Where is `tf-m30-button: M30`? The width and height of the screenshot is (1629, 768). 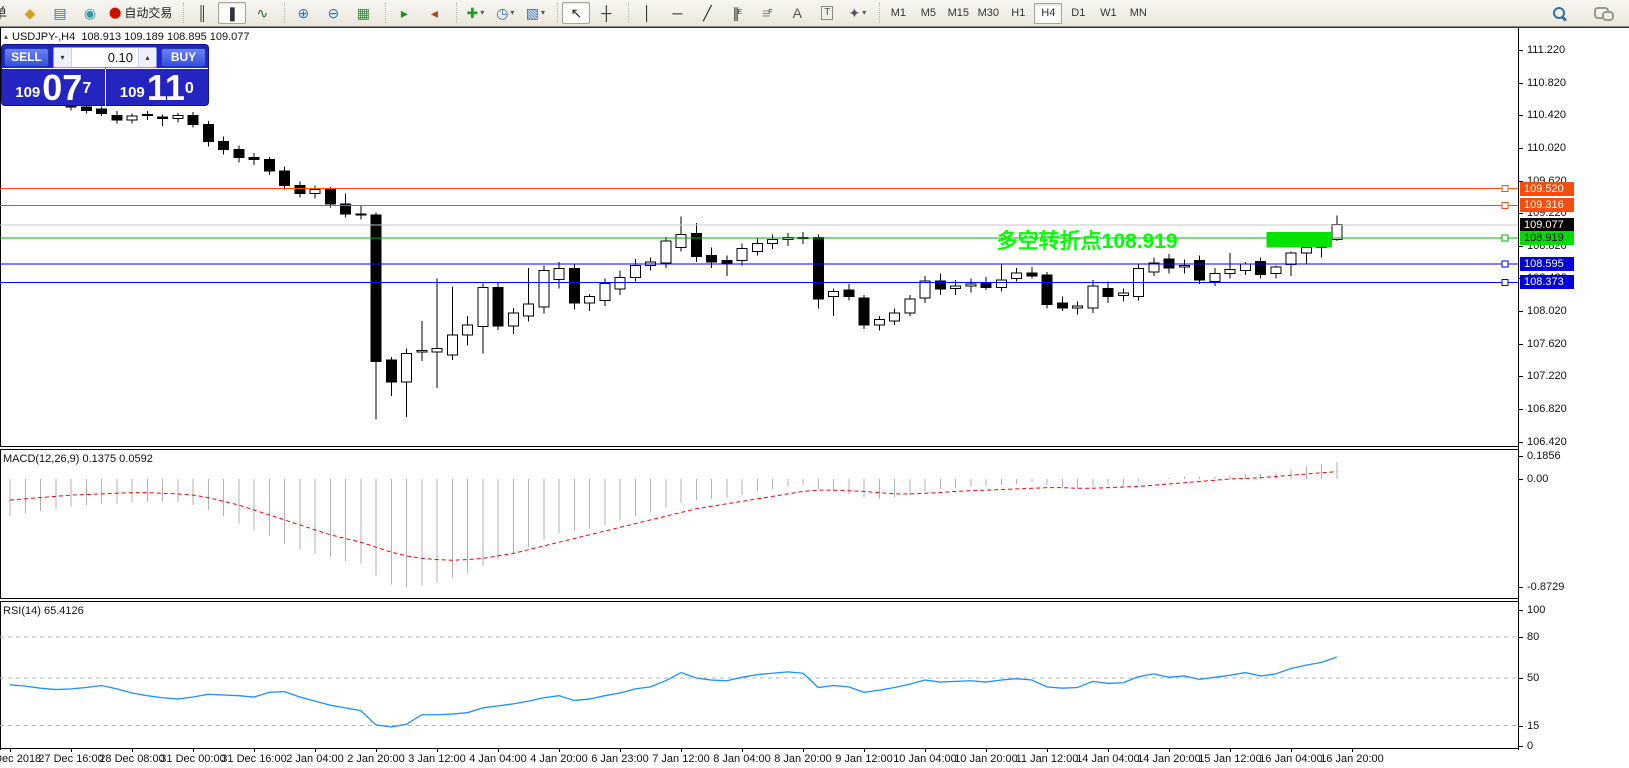 tf-m30-button: M30 is located at coordinates (988, 12).